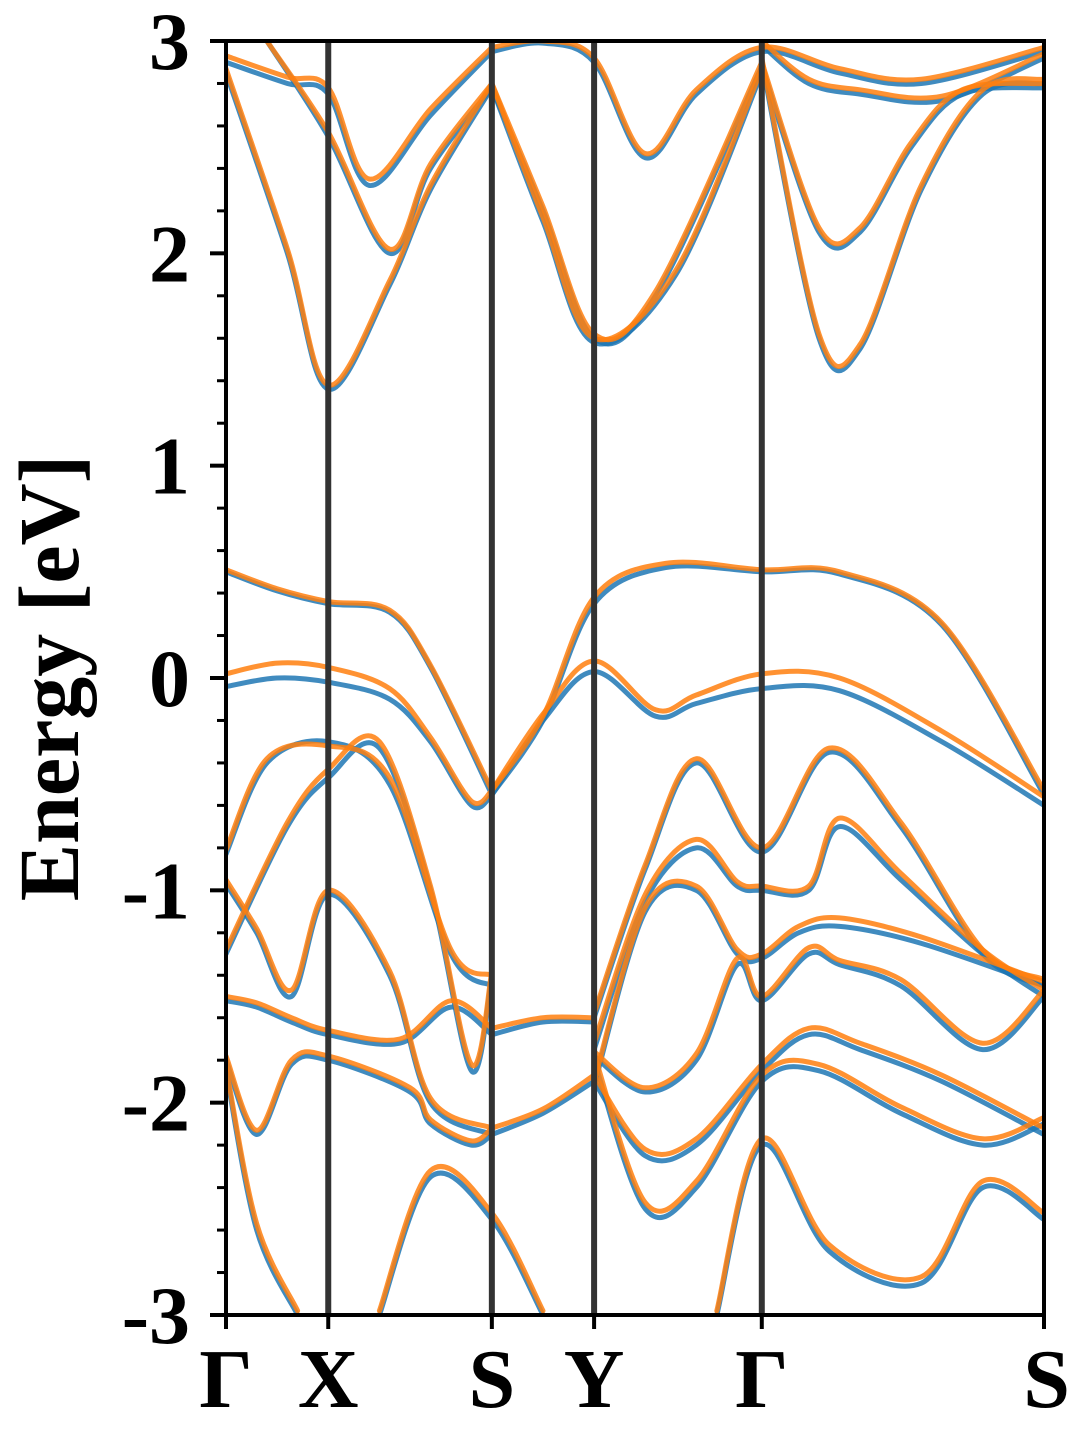  I want to click on y-axis: -3 -2 -1 0 1 2 3, so click(174, 680).